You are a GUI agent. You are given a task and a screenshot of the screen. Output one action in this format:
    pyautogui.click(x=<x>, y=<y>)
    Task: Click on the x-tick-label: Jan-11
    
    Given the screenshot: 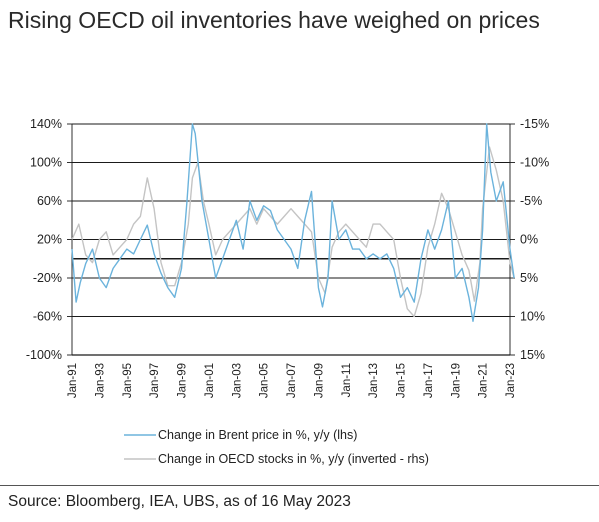 What is the action you would take?
    pyautogui.click(x=347, y=380)
    